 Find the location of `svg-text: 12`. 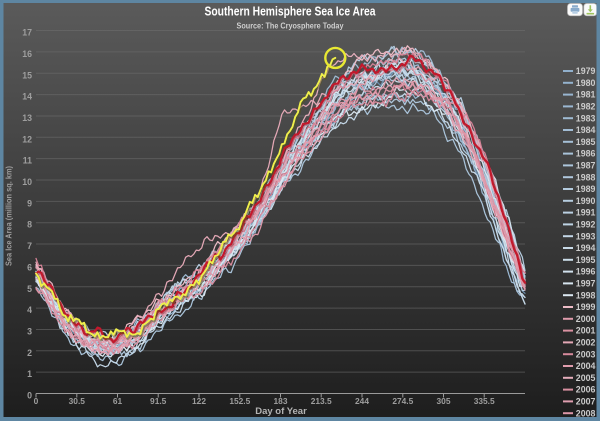

svg-text: 12 is located at coordinates (27, 139).